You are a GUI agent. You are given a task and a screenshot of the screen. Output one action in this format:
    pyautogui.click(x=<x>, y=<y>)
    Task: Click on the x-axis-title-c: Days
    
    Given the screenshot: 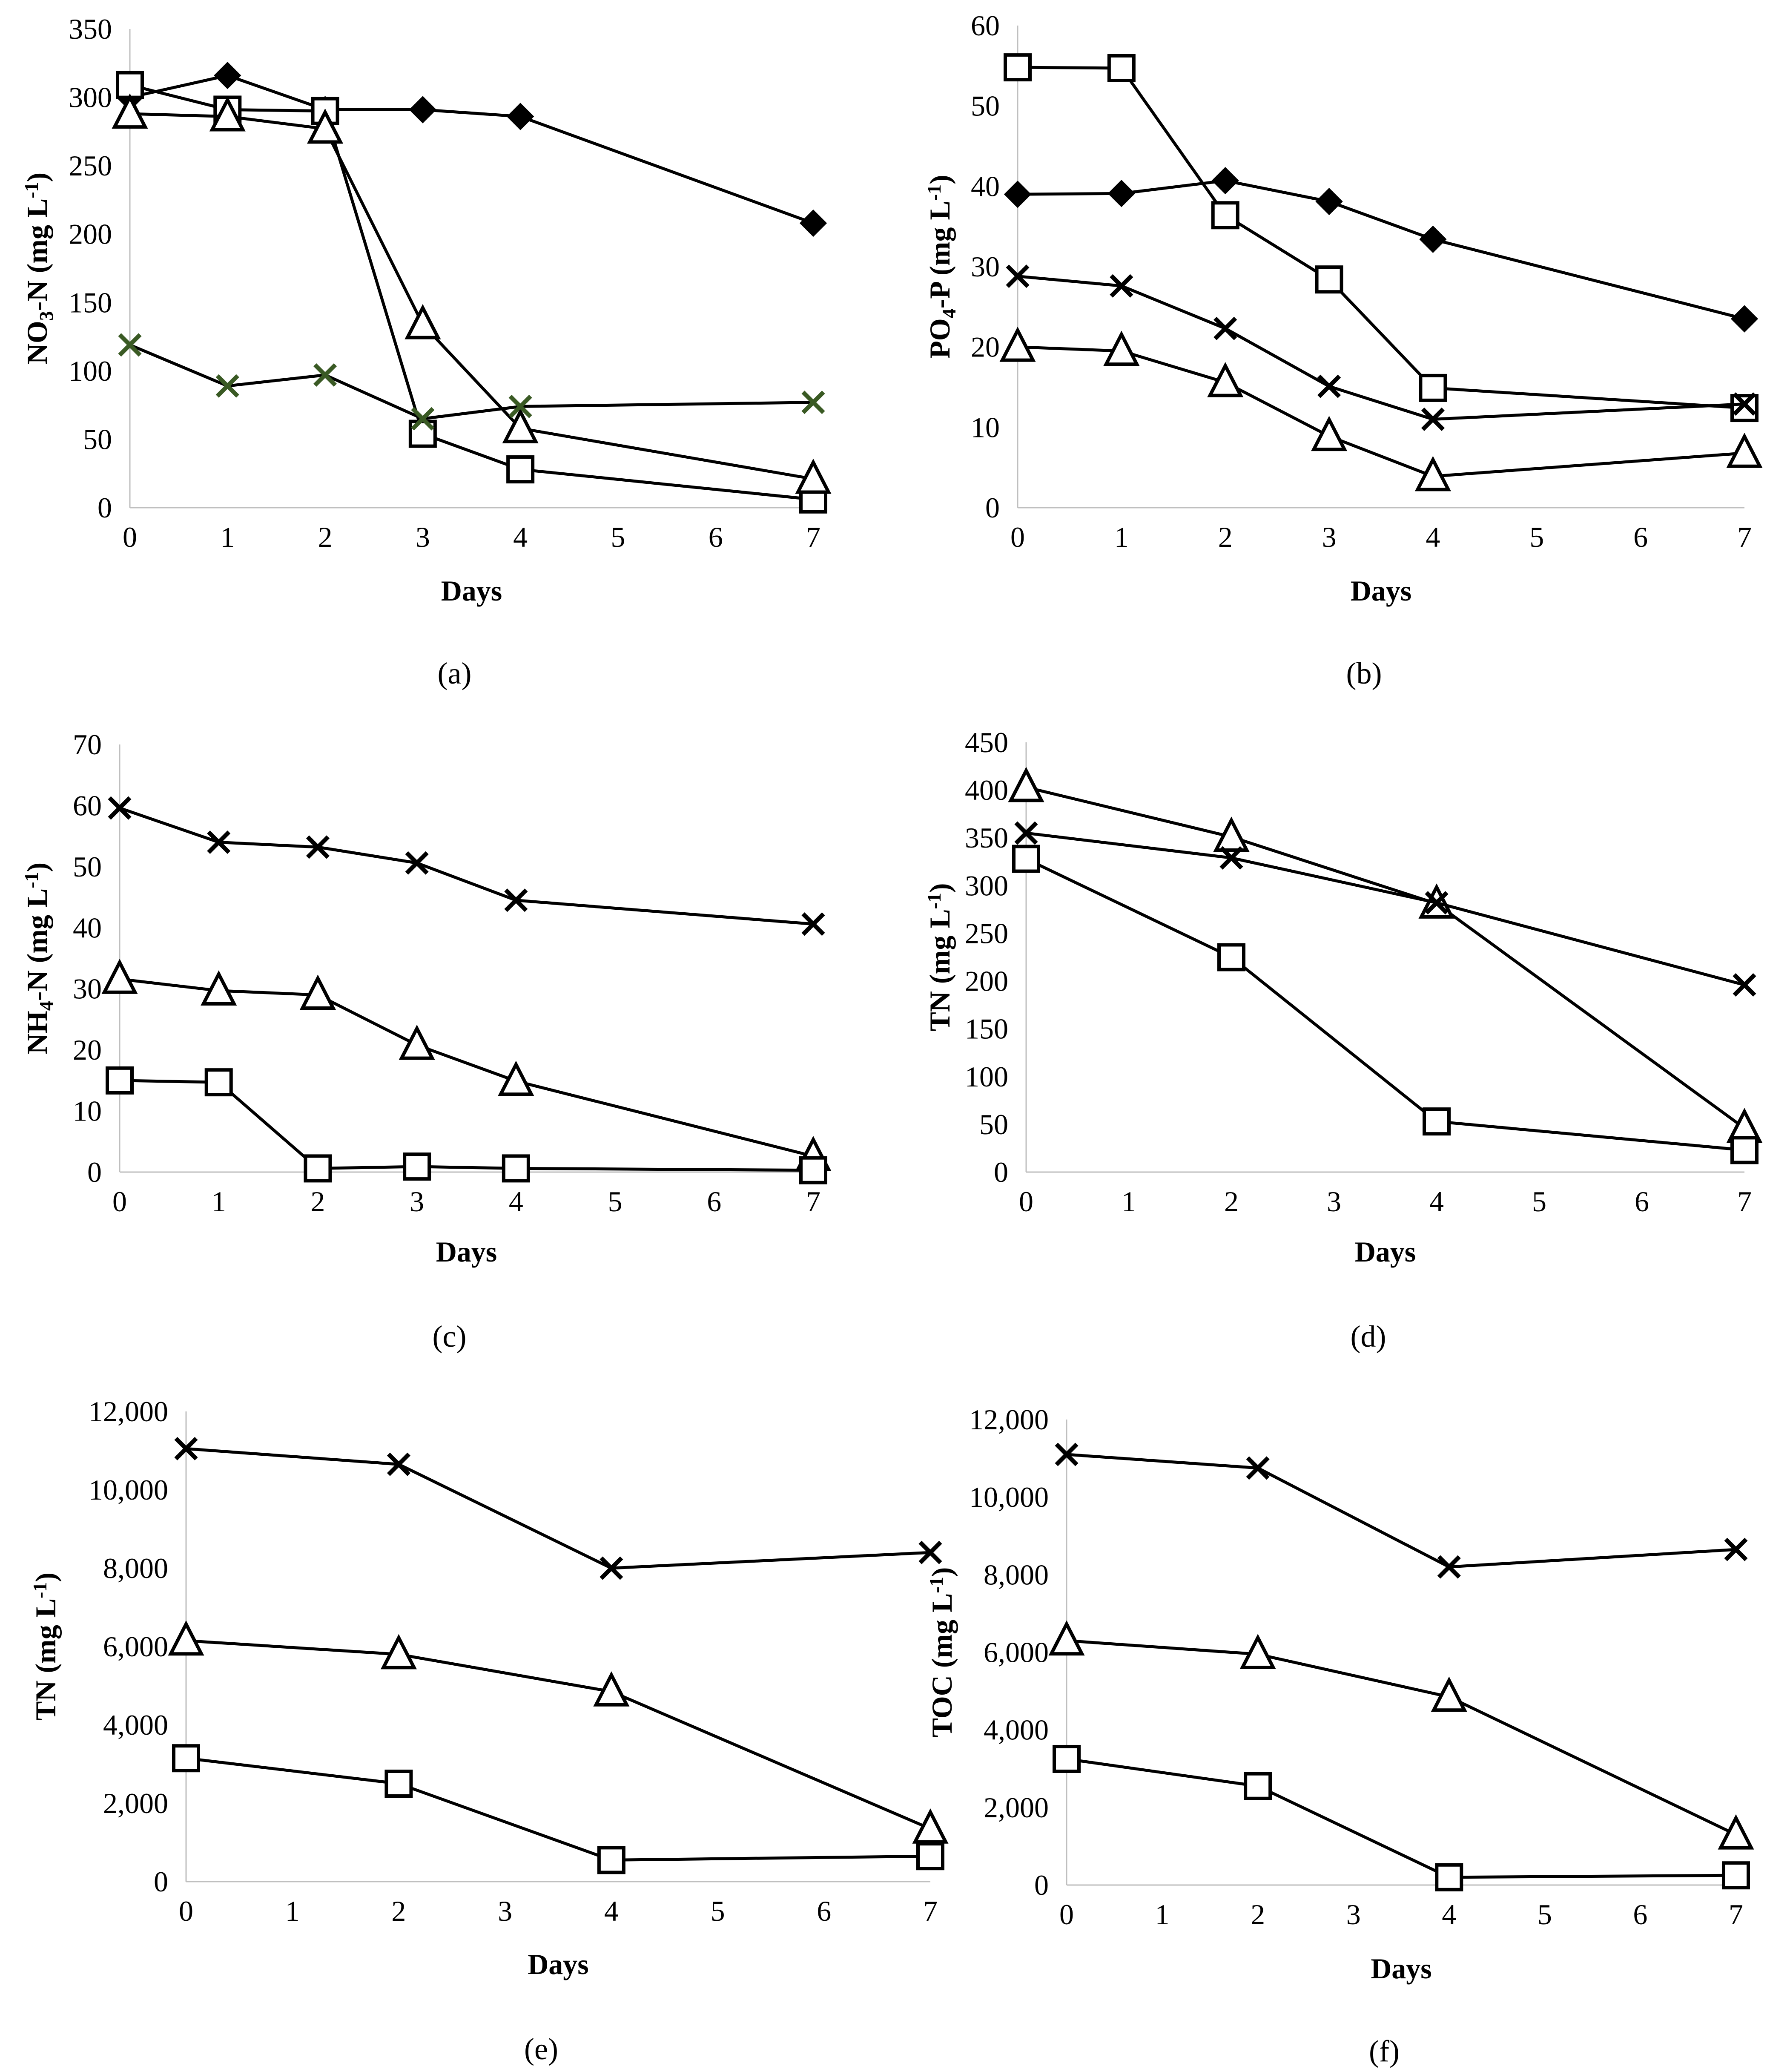 What is the action you would take?
    pyautogui.click(x=466, y=1252)
    